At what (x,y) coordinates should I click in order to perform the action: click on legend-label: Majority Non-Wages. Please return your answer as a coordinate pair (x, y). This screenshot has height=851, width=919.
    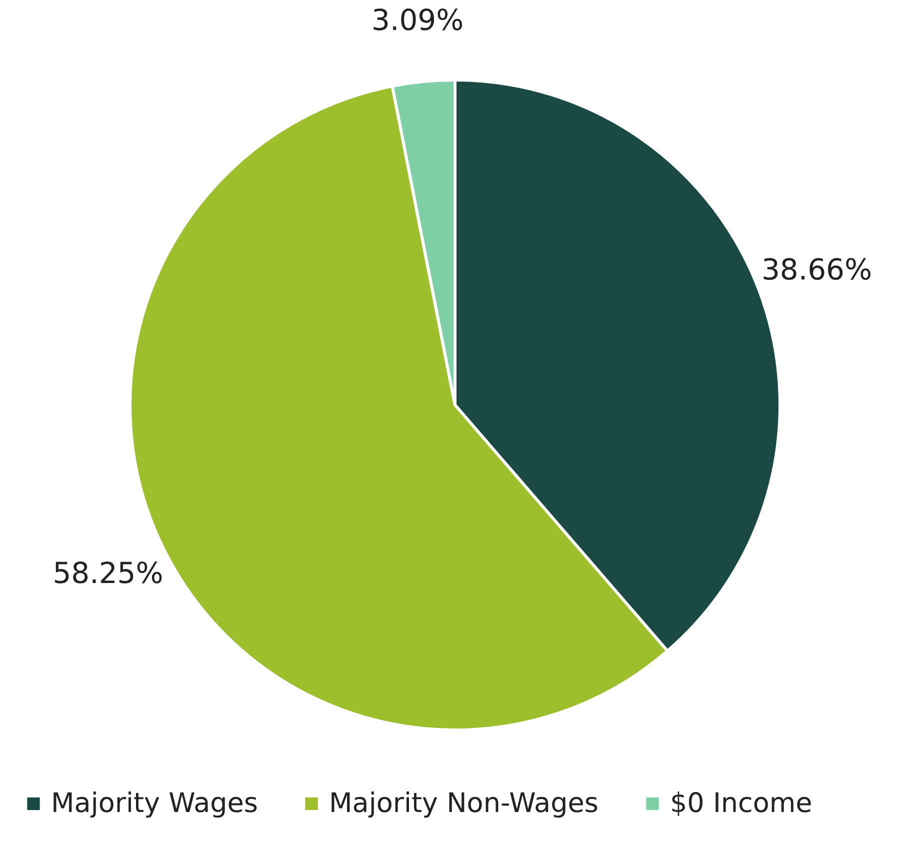
    Looking at the image, I should click on (463, 803).